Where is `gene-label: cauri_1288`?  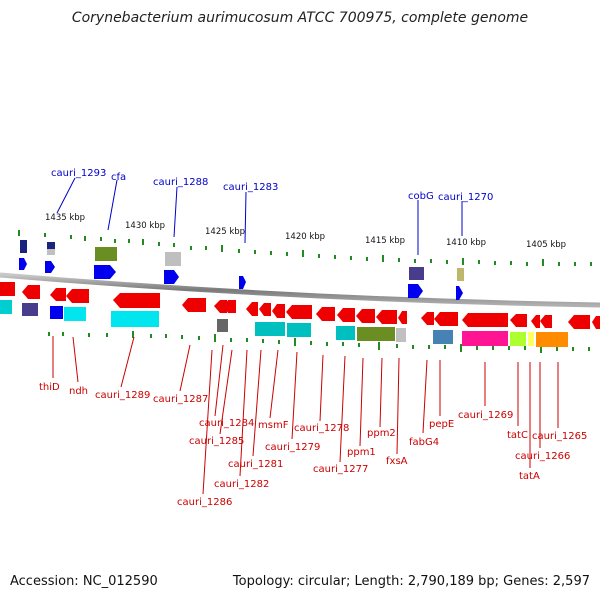 gene-label: cauri_1288 is located at coordinates (180, 182).